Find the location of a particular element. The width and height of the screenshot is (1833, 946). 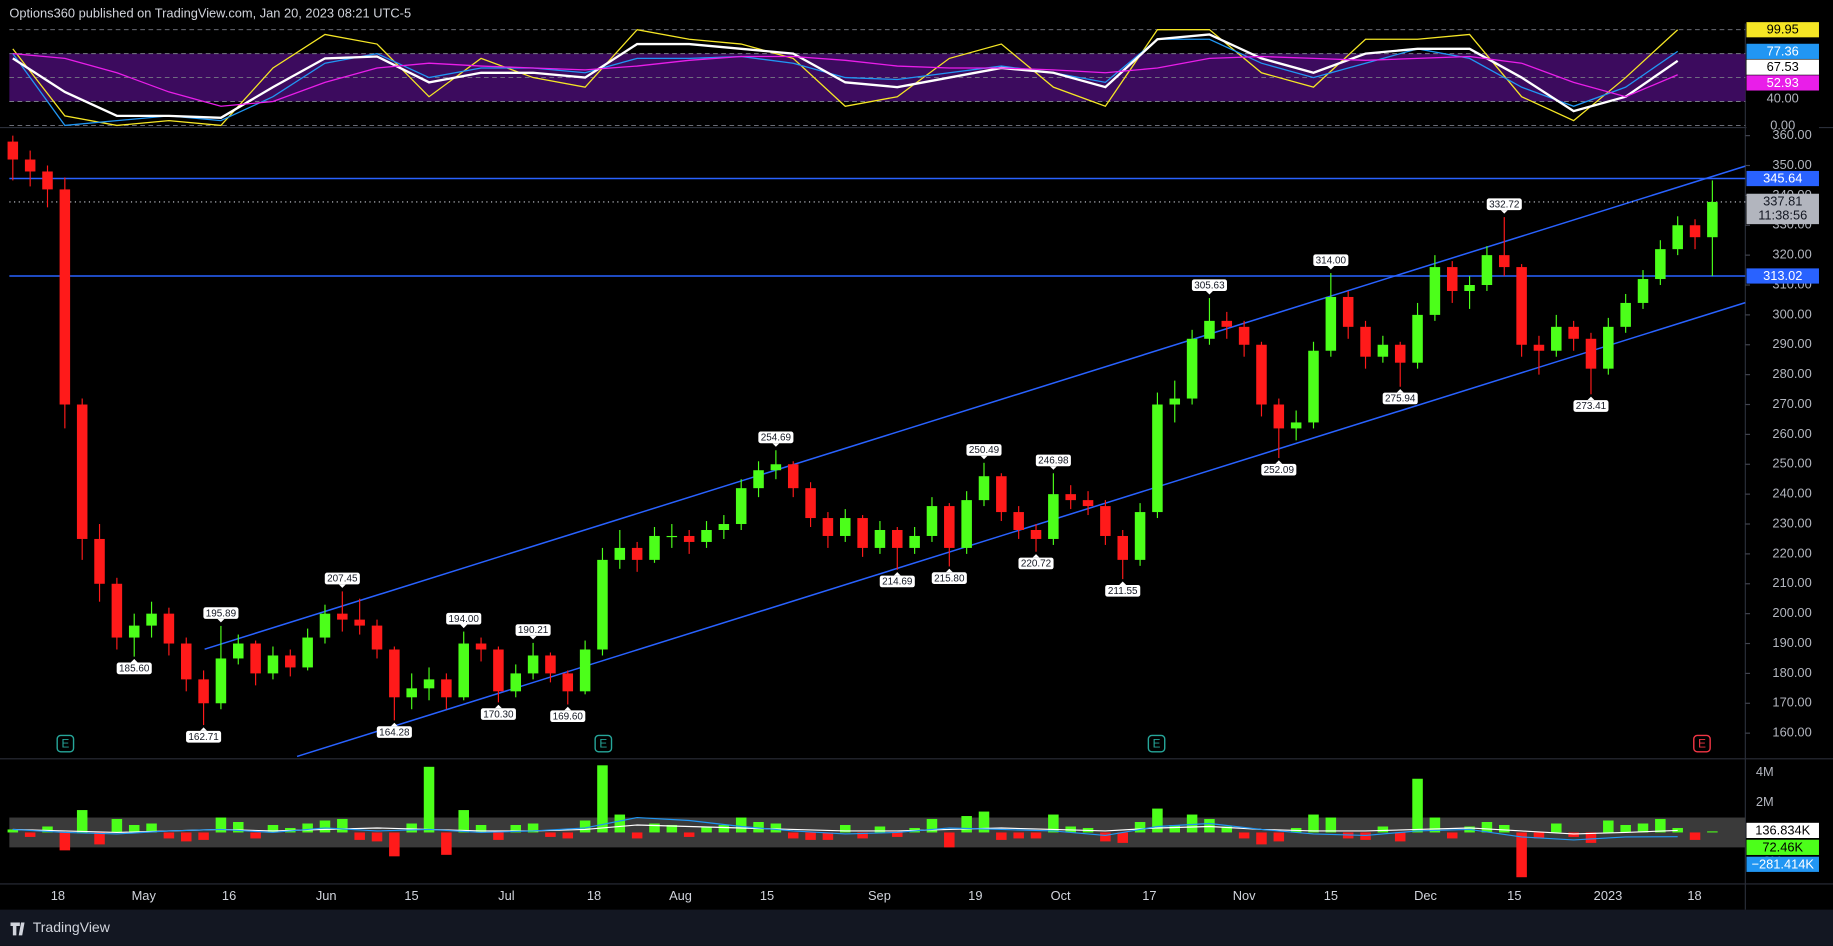

volume-line is located at coordinates (845, 828).